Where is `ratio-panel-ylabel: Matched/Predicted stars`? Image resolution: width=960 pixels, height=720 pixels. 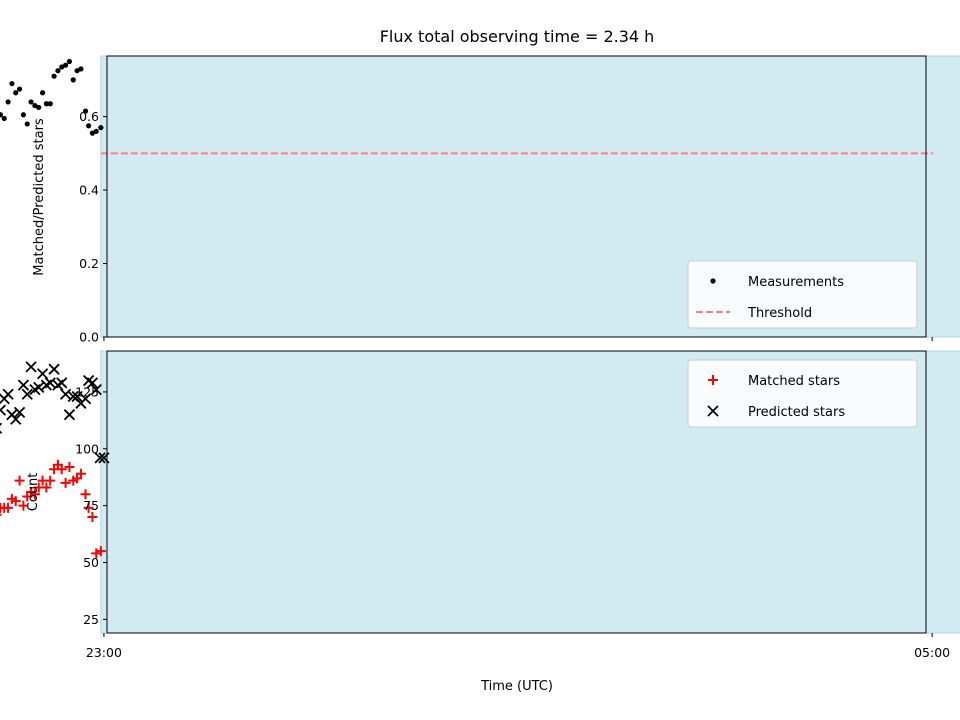 ratio-panel-ylabel: Matched/Predicted stars is located at coordinates (39, 197).